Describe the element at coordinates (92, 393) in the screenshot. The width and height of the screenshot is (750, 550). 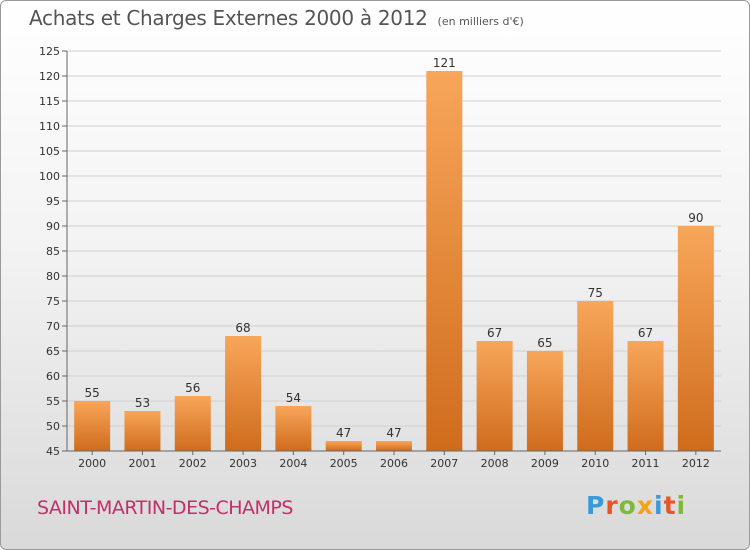
I see `value-label-2000: 55` at that location.